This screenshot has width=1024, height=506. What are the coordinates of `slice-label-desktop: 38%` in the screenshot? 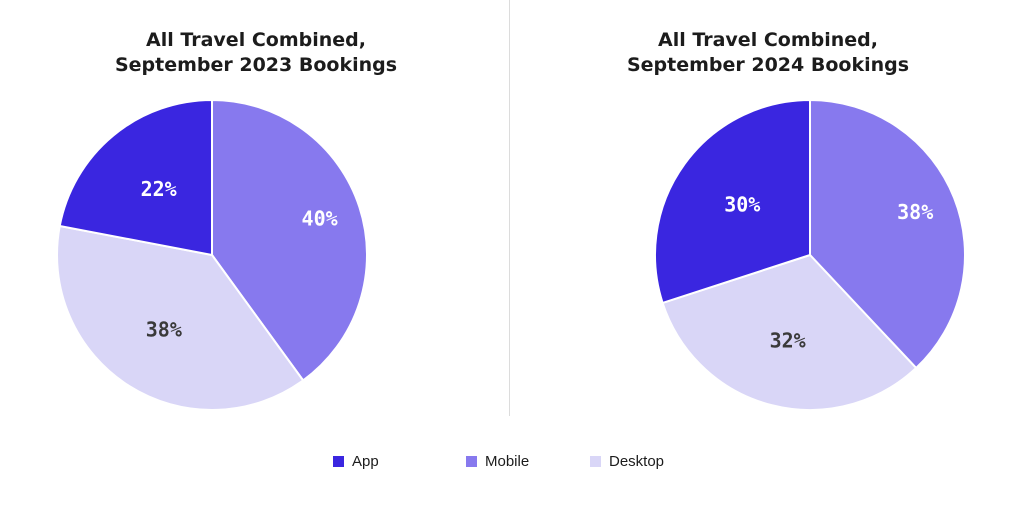 It's located at (164, 329).